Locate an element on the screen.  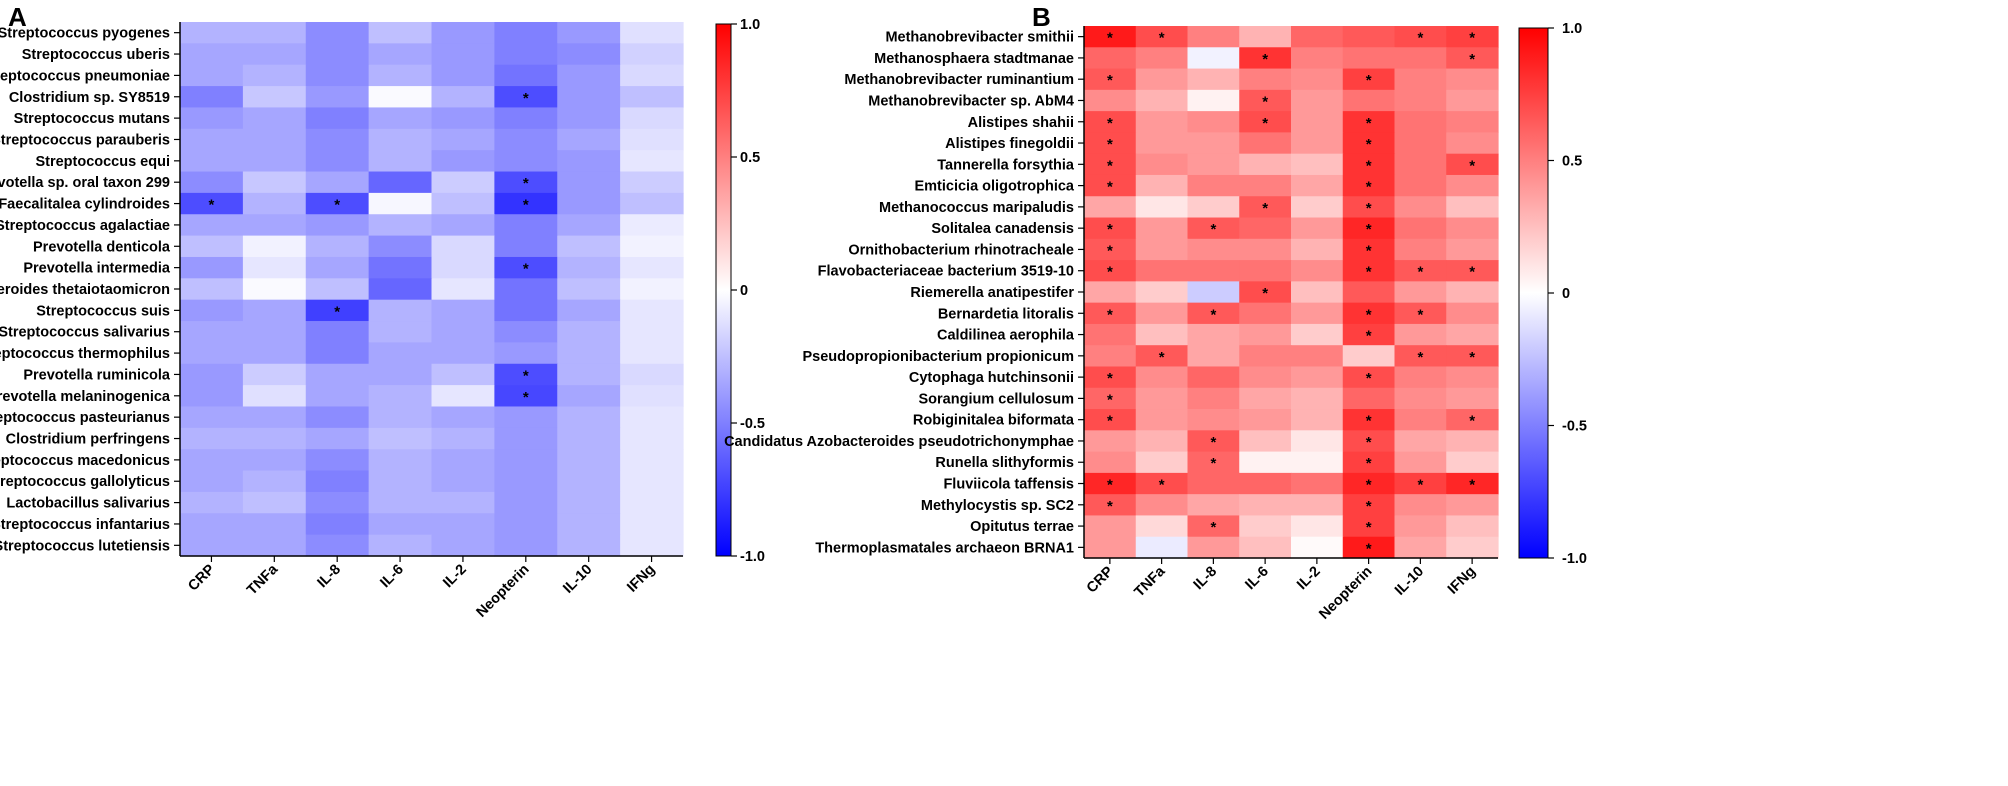
row-label: Runella slithyformis is located at coordinates (1004, 463).